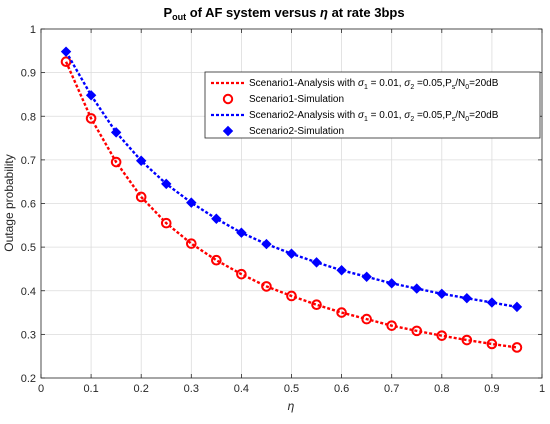 This screenshot has width=550, height=424. I want to click on legend-entry-s2-simulation: Scenario2-Simulation, so click(283, 131).